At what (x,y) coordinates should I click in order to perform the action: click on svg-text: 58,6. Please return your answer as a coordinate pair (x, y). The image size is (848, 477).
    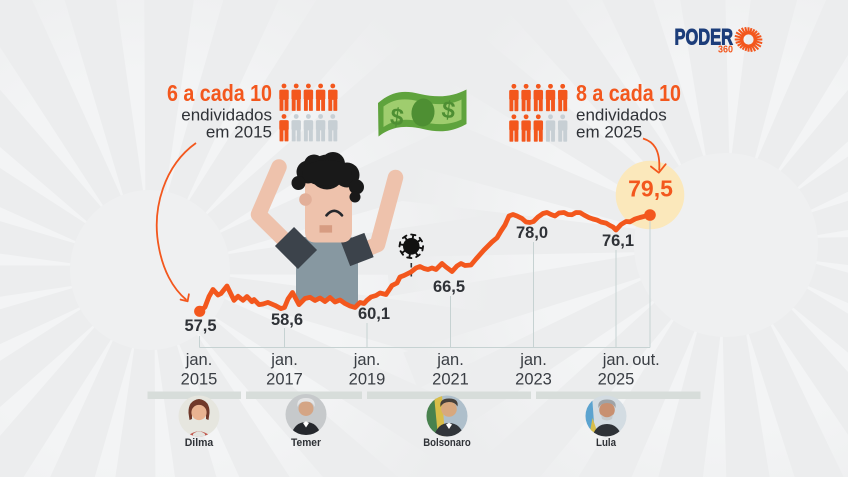
    Looking at the image, I should click on (287, 320).